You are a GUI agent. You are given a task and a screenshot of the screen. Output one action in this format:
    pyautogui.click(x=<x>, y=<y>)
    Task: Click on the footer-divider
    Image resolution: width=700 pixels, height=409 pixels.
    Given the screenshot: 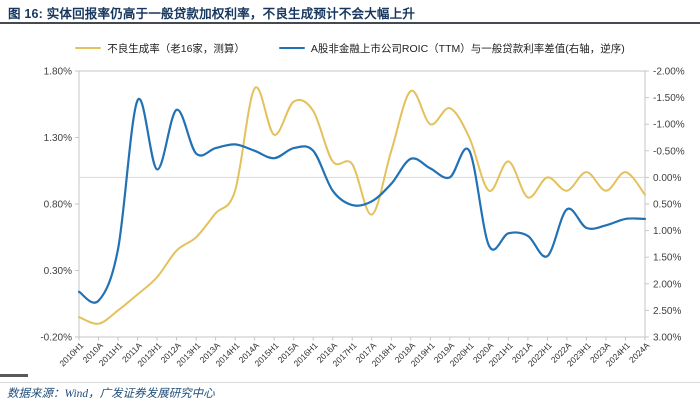 What is the action you would take?
    pyautogui.click(x=350, y=382)
    